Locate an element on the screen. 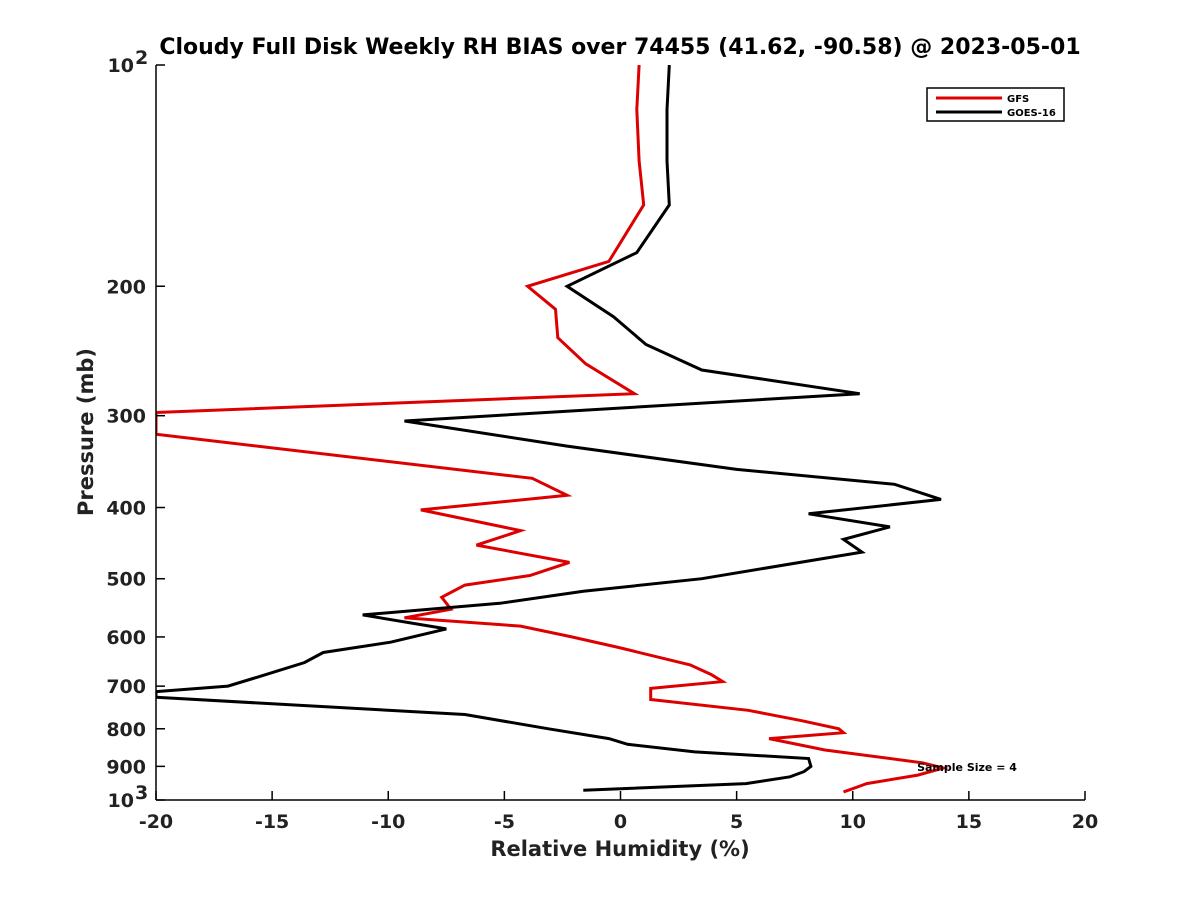  x-tick-label: 10 is located at coordinates (853, 822).